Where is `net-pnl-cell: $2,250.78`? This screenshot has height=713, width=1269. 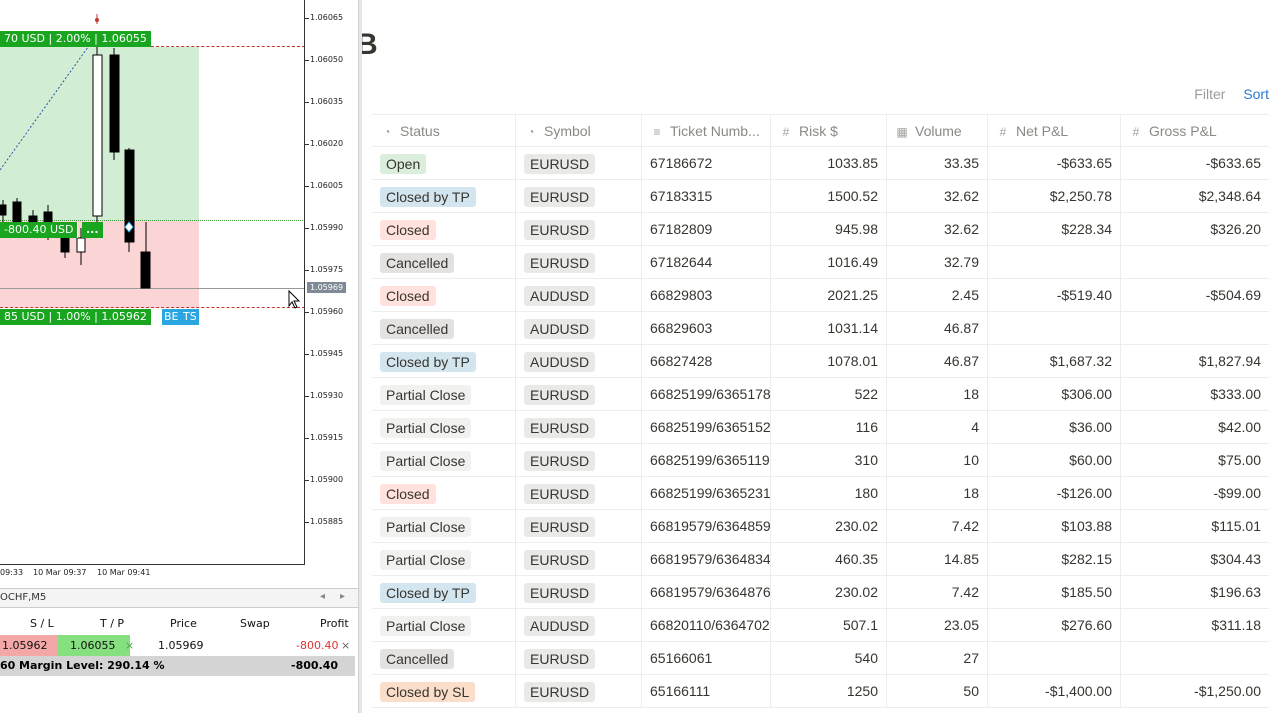
net-pnl-cell: $2,250.78 is located at coordinates (1054, 196).